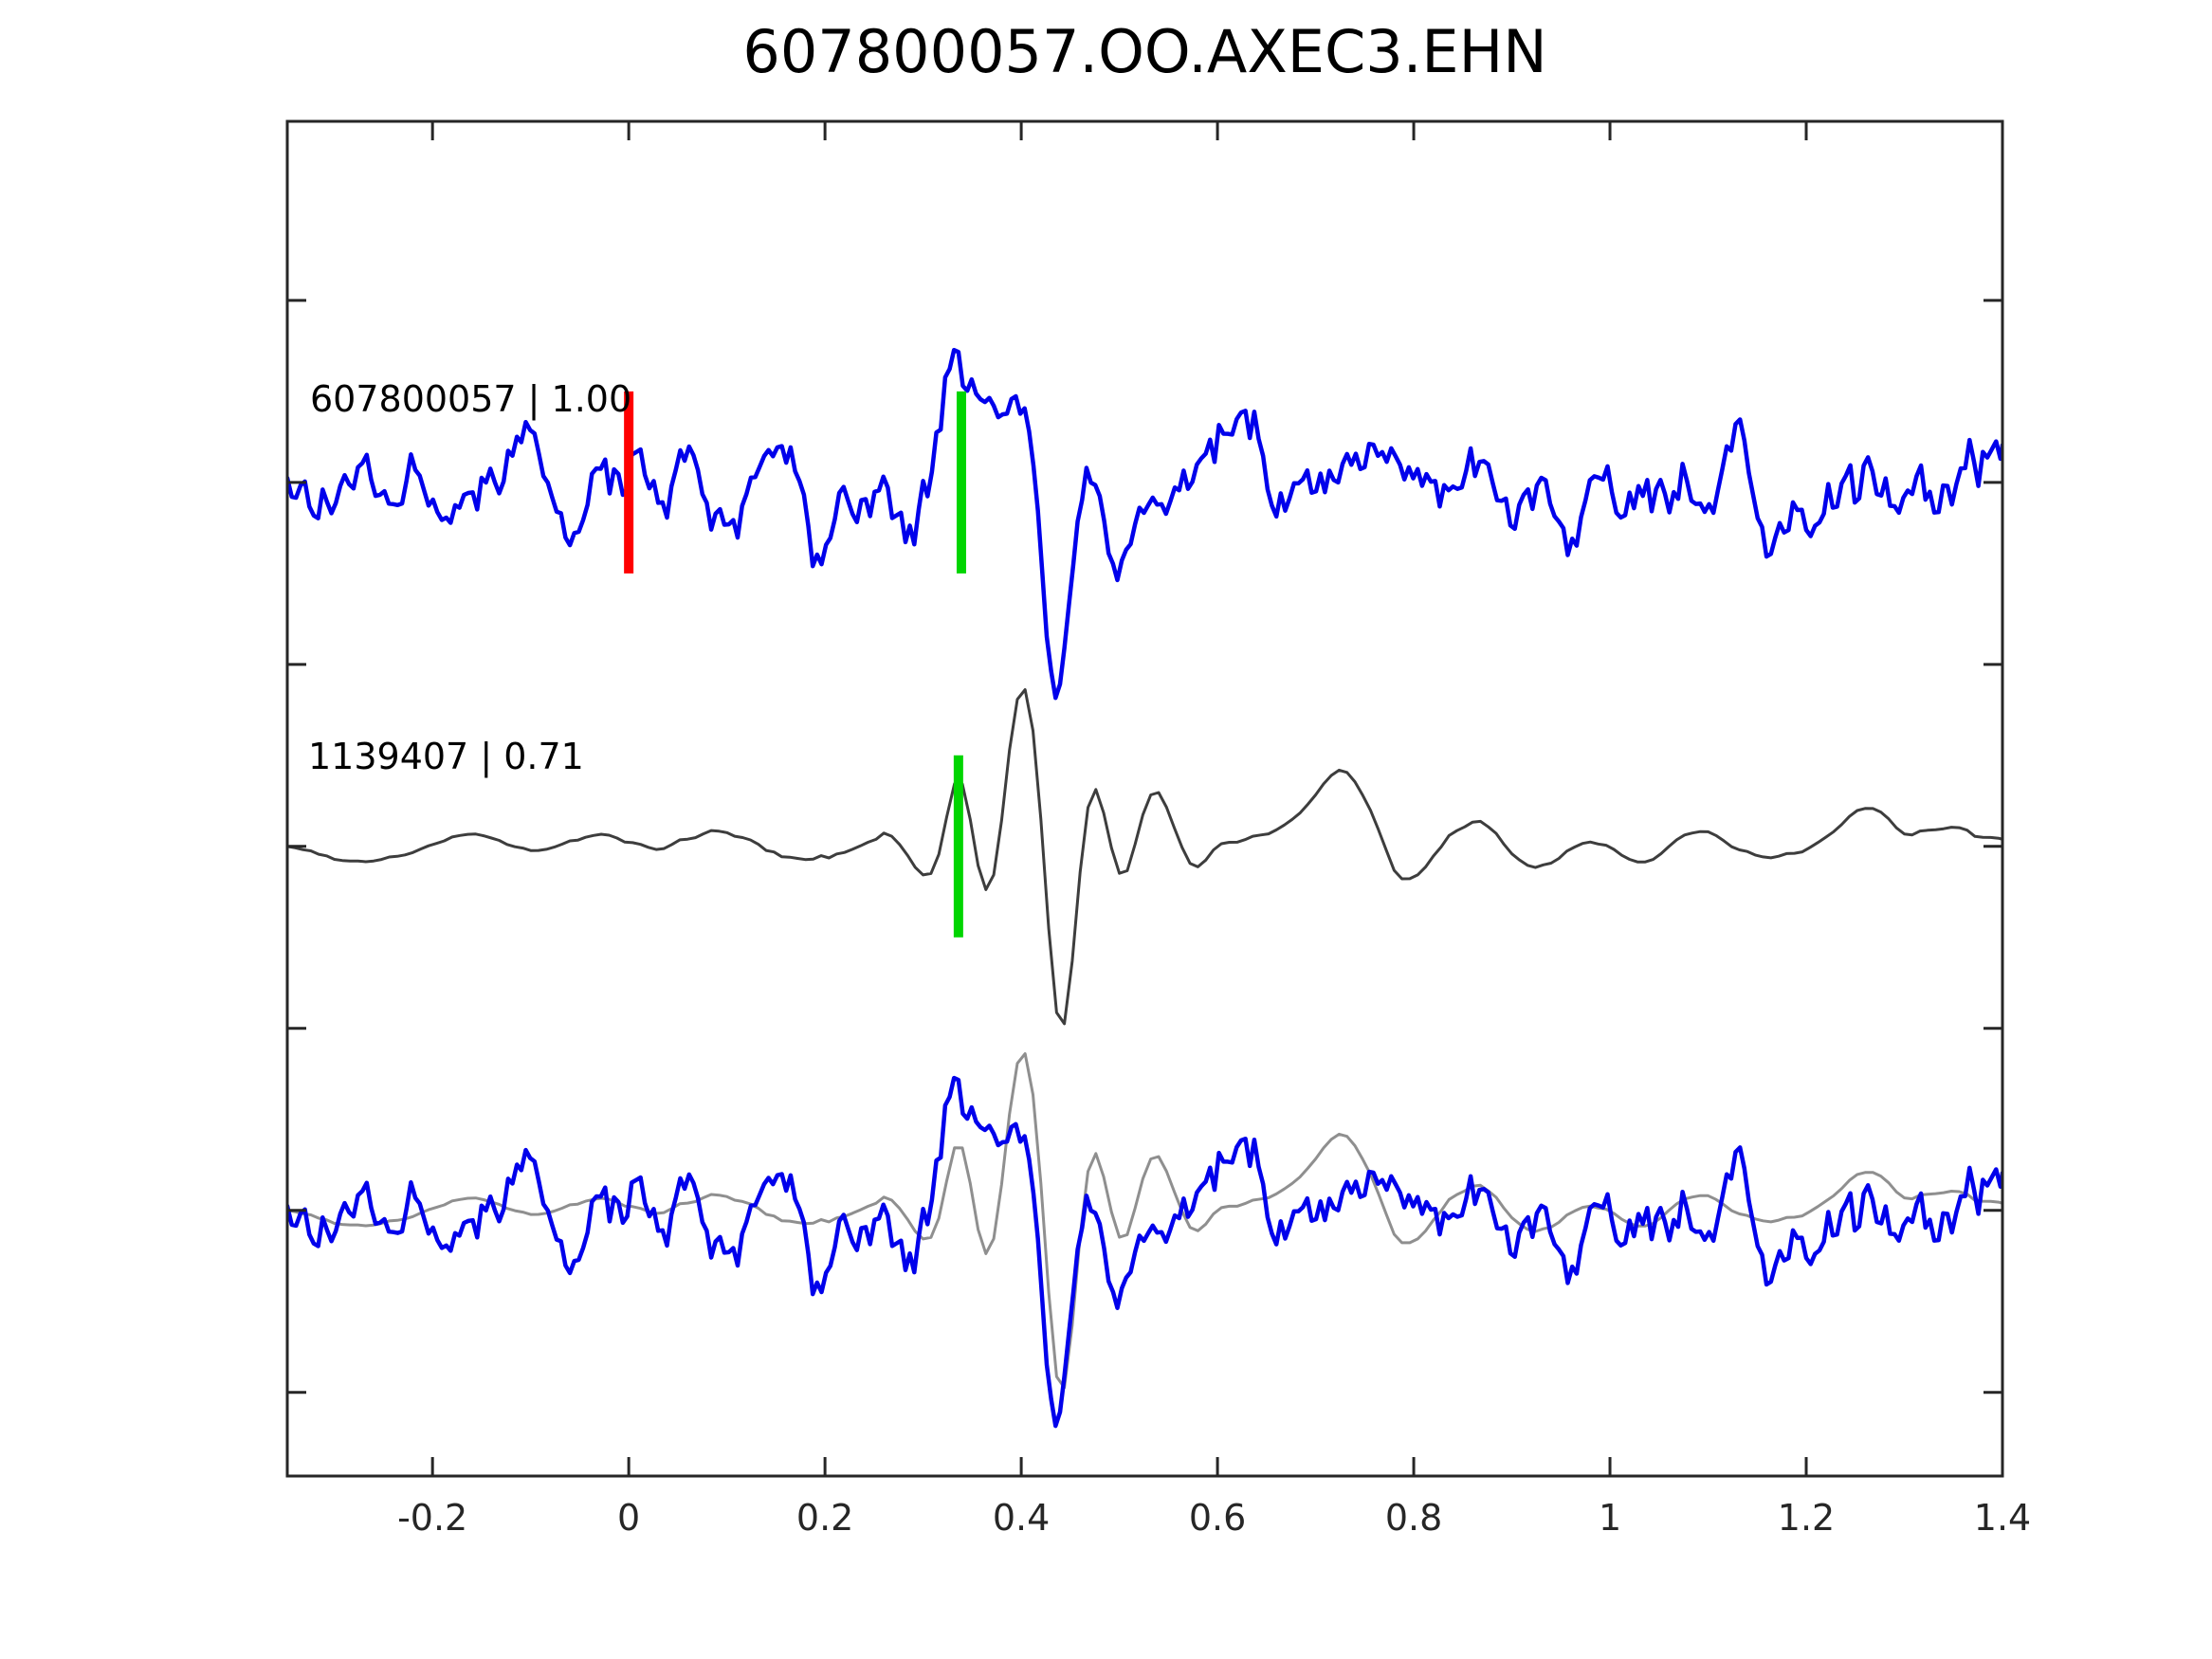 The image size is (2212, 1659). What do you see at coordinates (432, 1518) in the screenshot?
I see `x-tick-label: -0.2` at bounding box center [432, 1518].